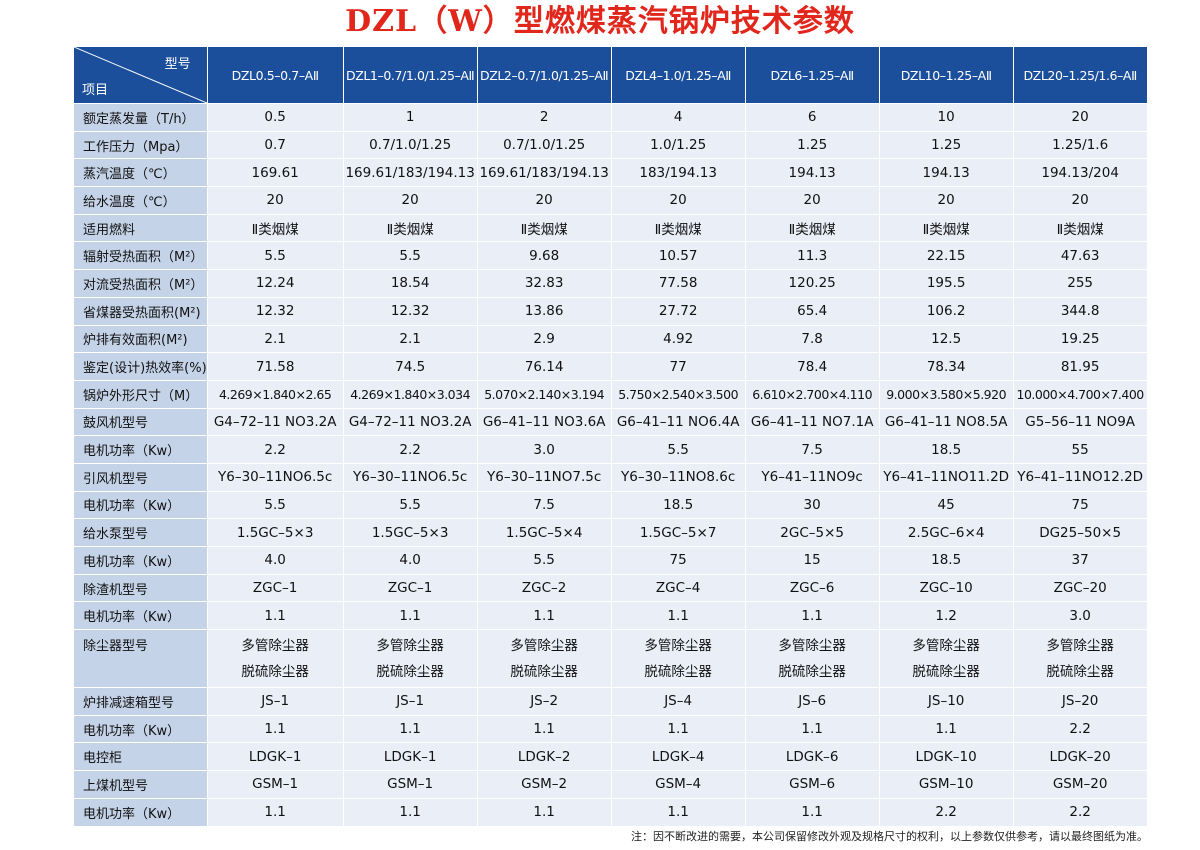  What do you see at coordinates (275, 173) in the screenshot?
I see `table-cell: 169.61` at bounding box center [275, 173].